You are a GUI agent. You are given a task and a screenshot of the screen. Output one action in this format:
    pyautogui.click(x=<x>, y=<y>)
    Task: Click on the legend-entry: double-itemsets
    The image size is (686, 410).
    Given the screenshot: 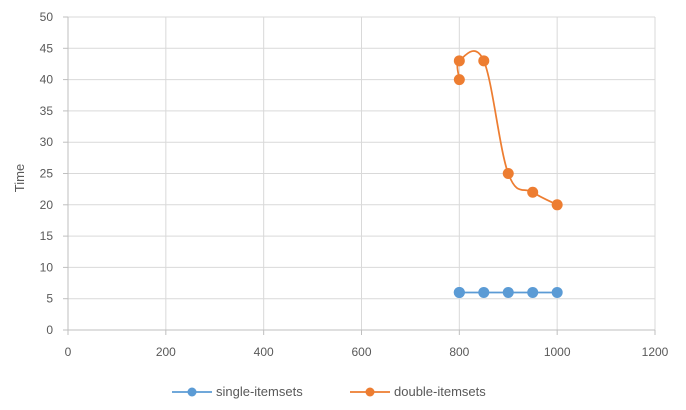 What is the action you would take?
    pyautogui.click(x=418, y=391)
    